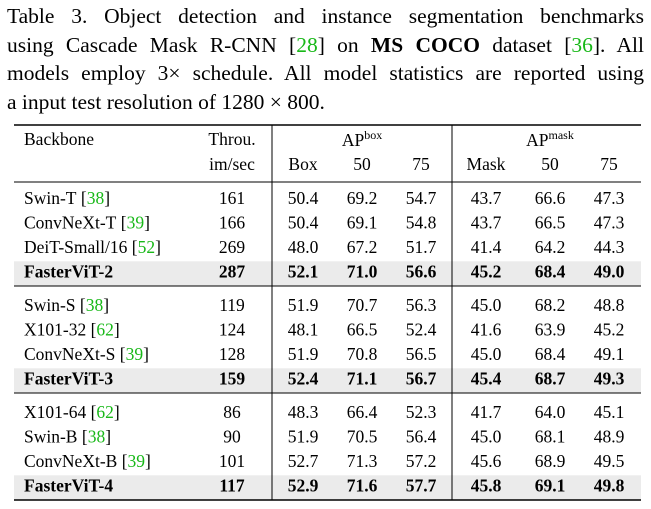  I want to click on model-label: ConvNeXt-T, so click(70, 223).